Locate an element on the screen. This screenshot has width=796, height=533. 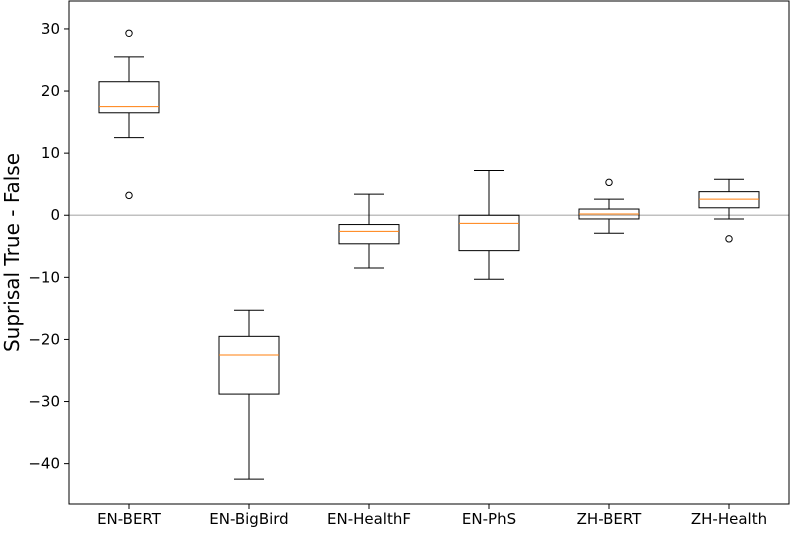
box-zh-health is located at coordinates (729, 210).